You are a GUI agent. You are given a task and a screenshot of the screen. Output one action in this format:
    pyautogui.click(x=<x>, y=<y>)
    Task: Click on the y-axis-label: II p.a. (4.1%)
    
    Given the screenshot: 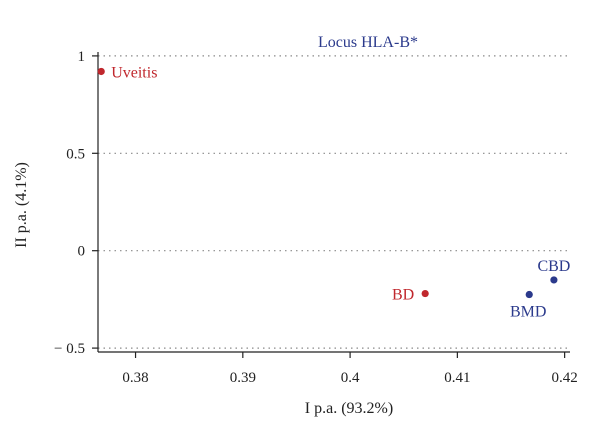 What is the action you would take?
    pyautogui.click(x=21, y=205)
    